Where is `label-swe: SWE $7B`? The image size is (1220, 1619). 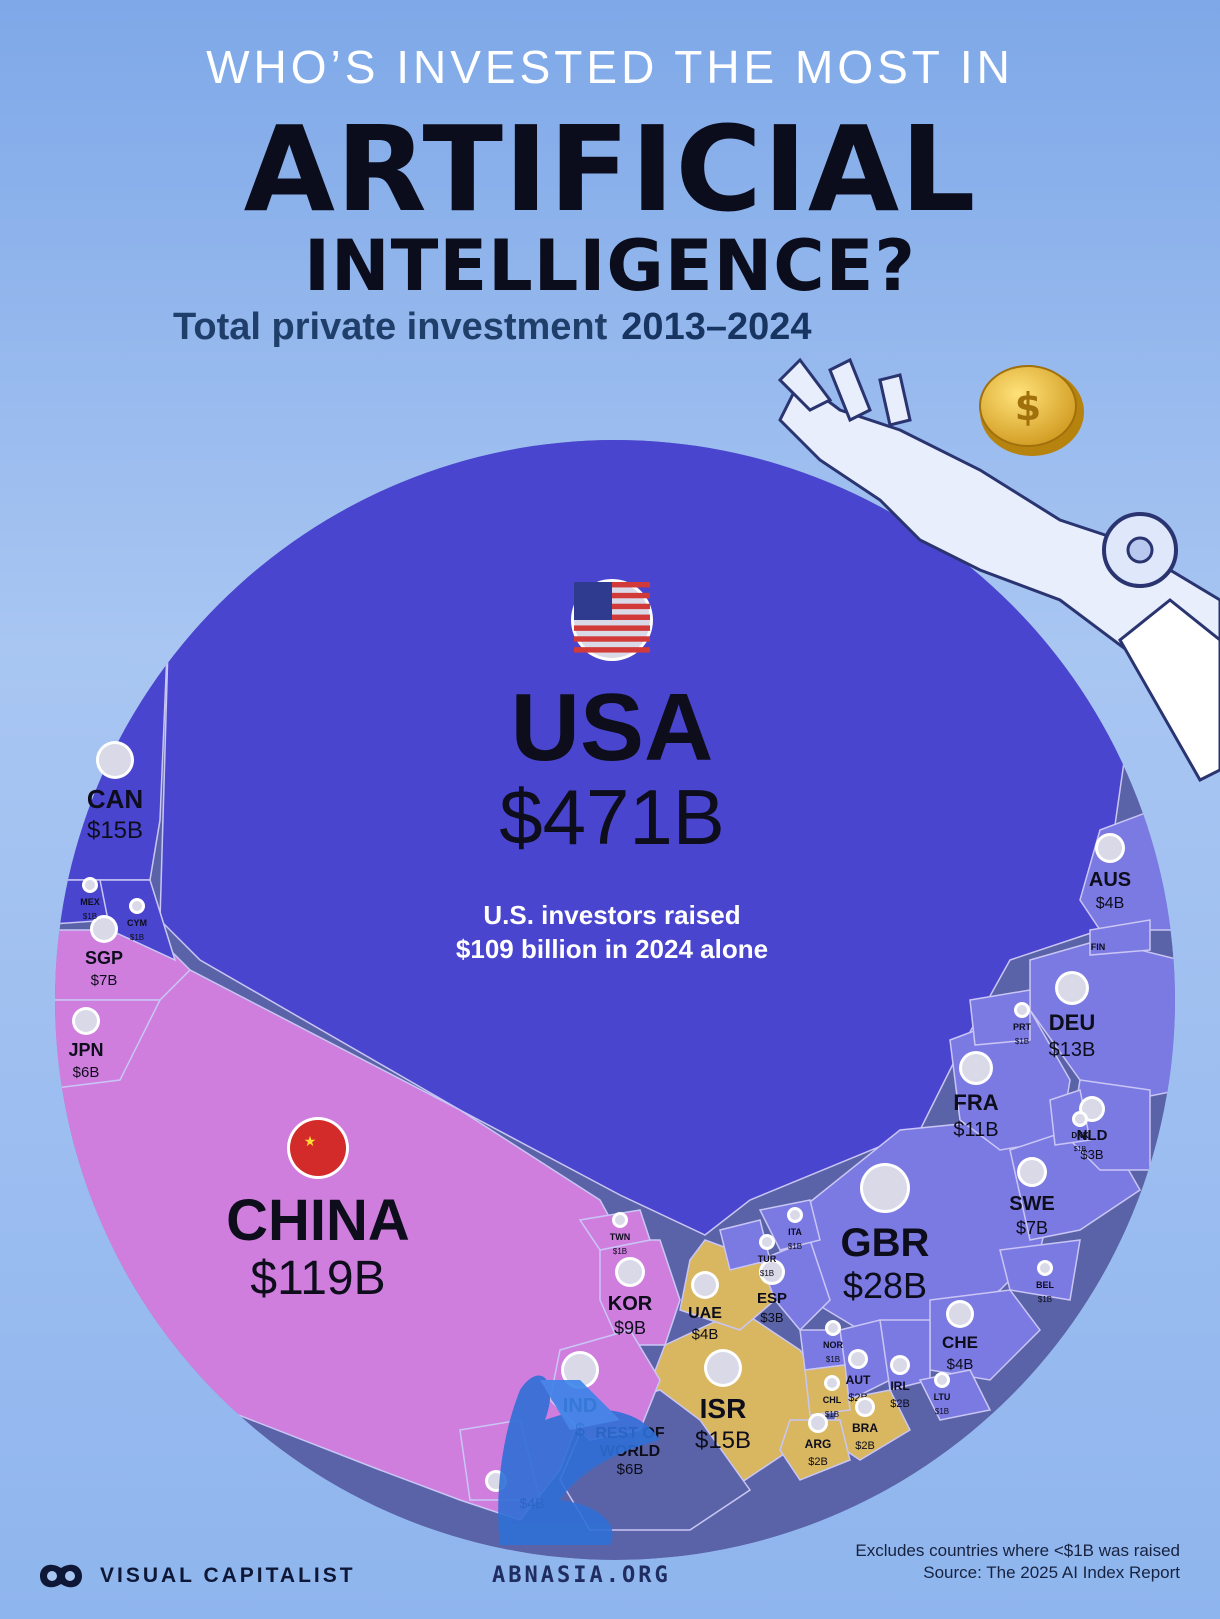 label-swe: SWE $7B is located at coordinates (1032, 1197).